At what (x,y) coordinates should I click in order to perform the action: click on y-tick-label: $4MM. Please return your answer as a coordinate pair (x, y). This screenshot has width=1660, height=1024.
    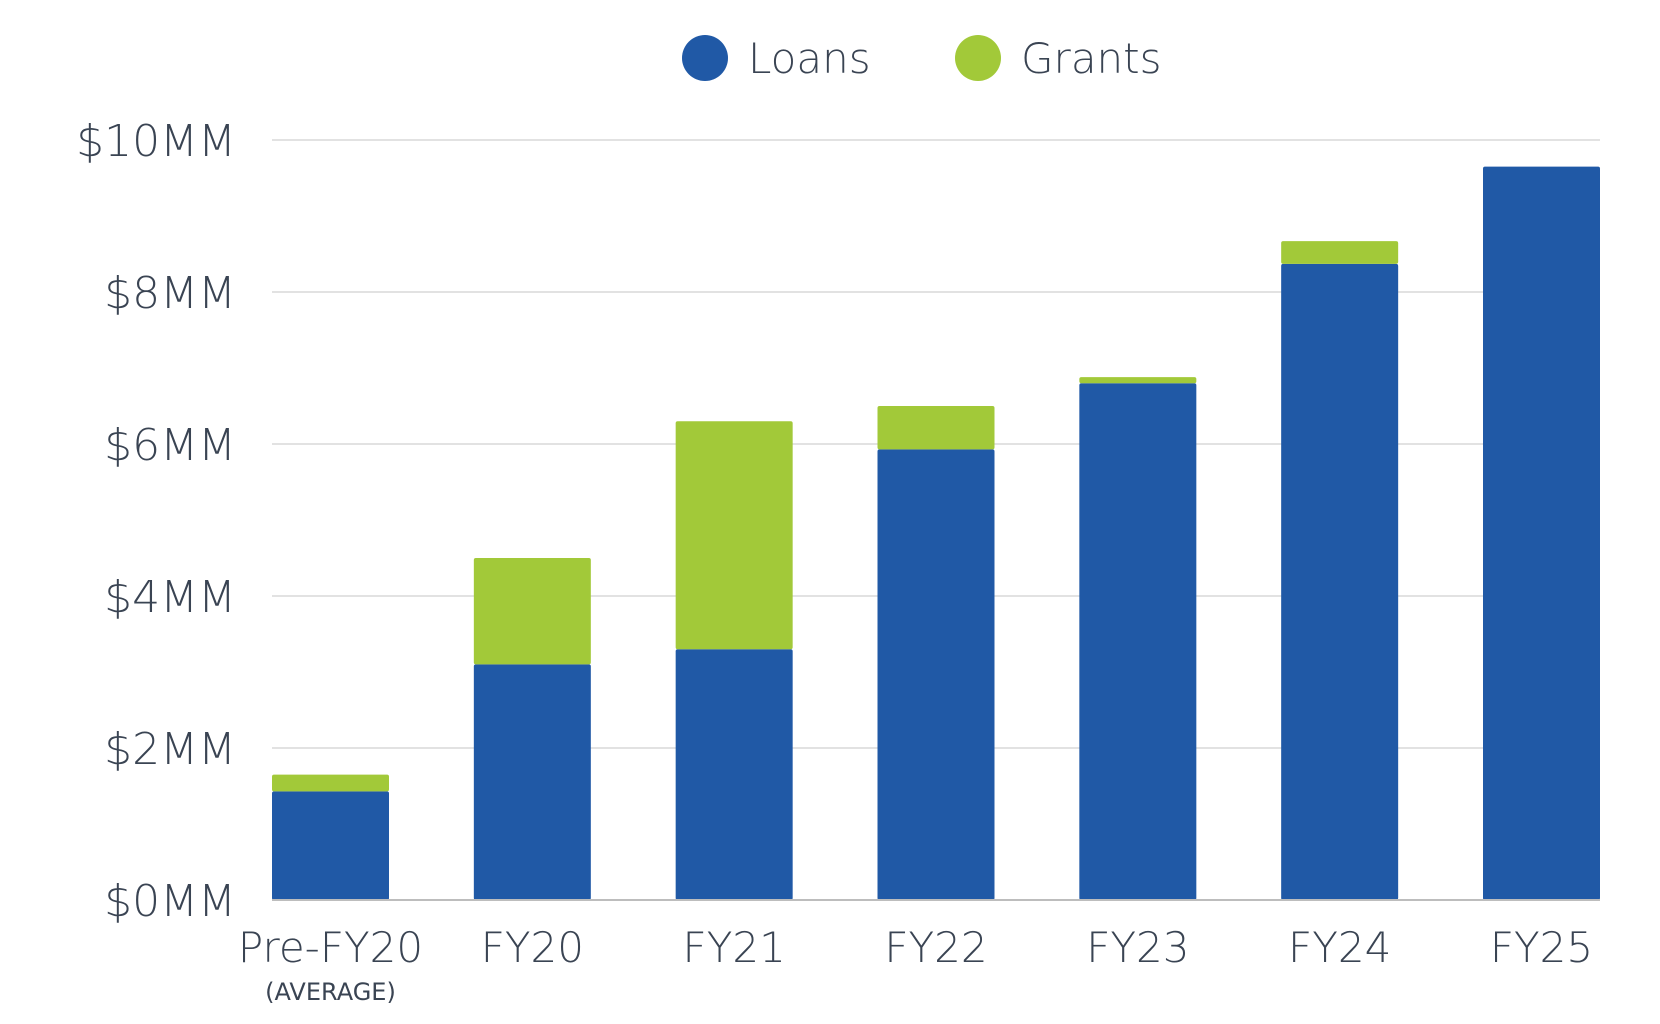
    Looking at the image, I should click on (170, 597).